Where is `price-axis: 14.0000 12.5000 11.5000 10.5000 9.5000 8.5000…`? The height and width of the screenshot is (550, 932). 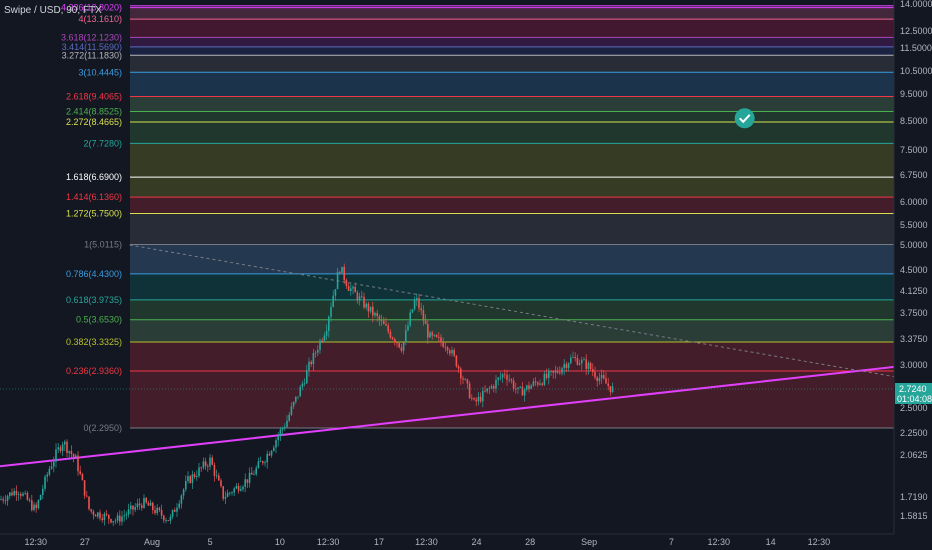
price-axis: 14.0000 12.5000 11.5000 10.5000 9.5000 8.5000… is located at coordinates (912, 267).